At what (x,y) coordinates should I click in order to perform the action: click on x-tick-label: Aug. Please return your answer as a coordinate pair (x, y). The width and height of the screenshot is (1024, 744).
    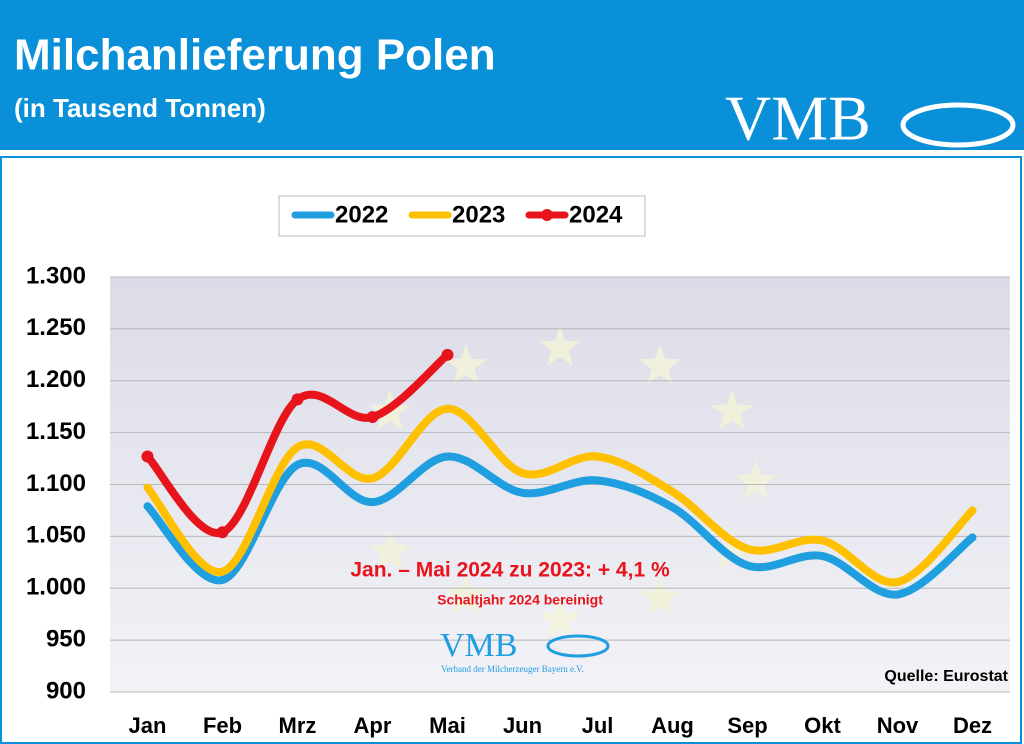
    Looking at the image, I should click on (672, 725).